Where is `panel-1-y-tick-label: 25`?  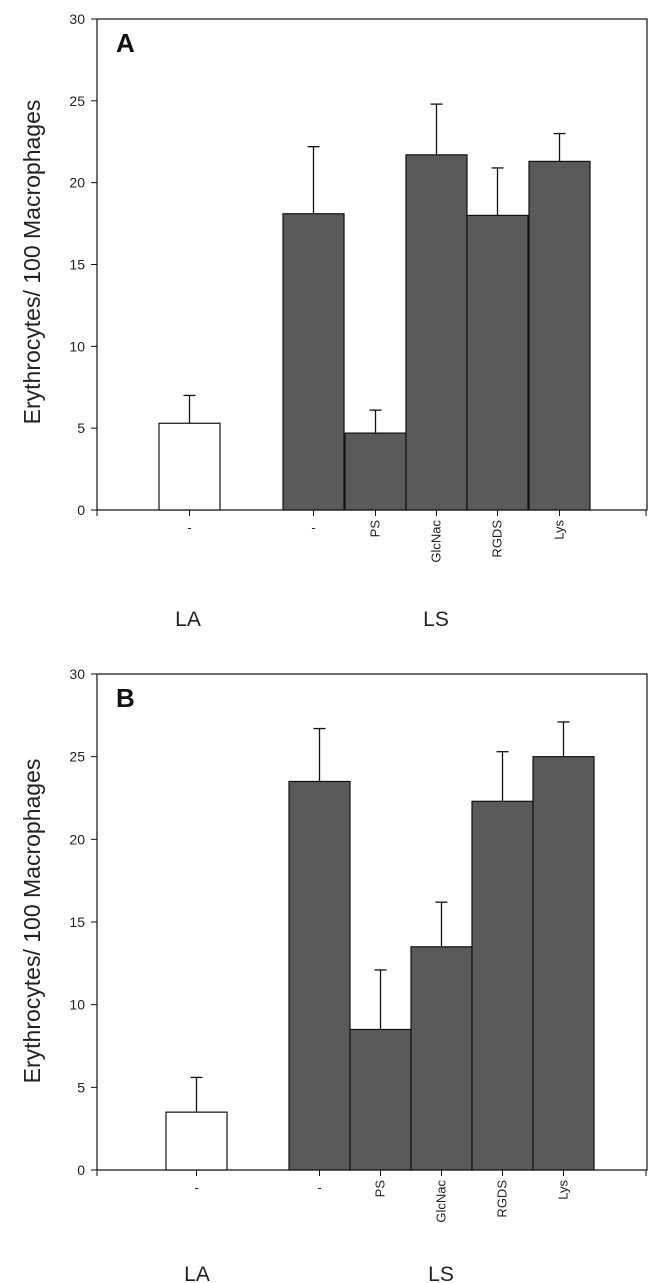
panel-1-y-tick-label: 25 is located at coordinates (77, 757).